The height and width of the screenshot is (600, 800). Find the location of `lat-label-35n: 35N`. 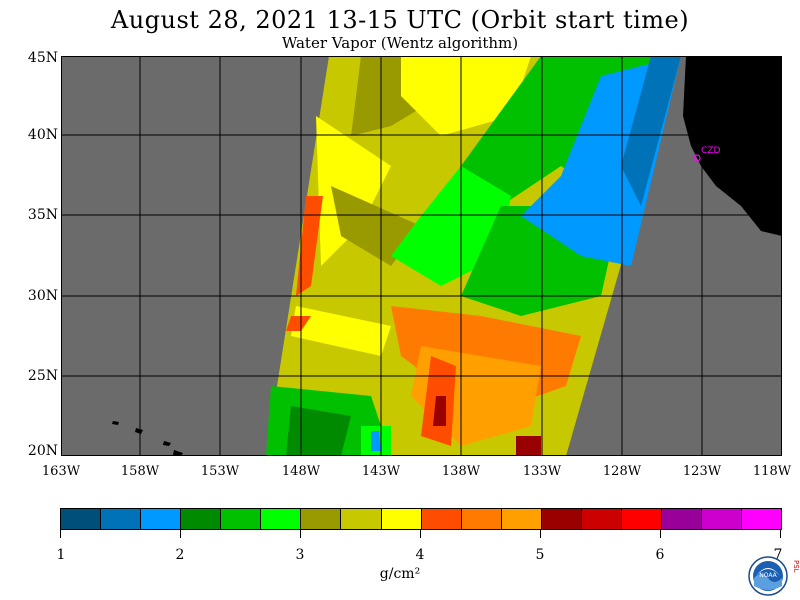

lat-label-35n: 35N is located at coordinates (42, 215).